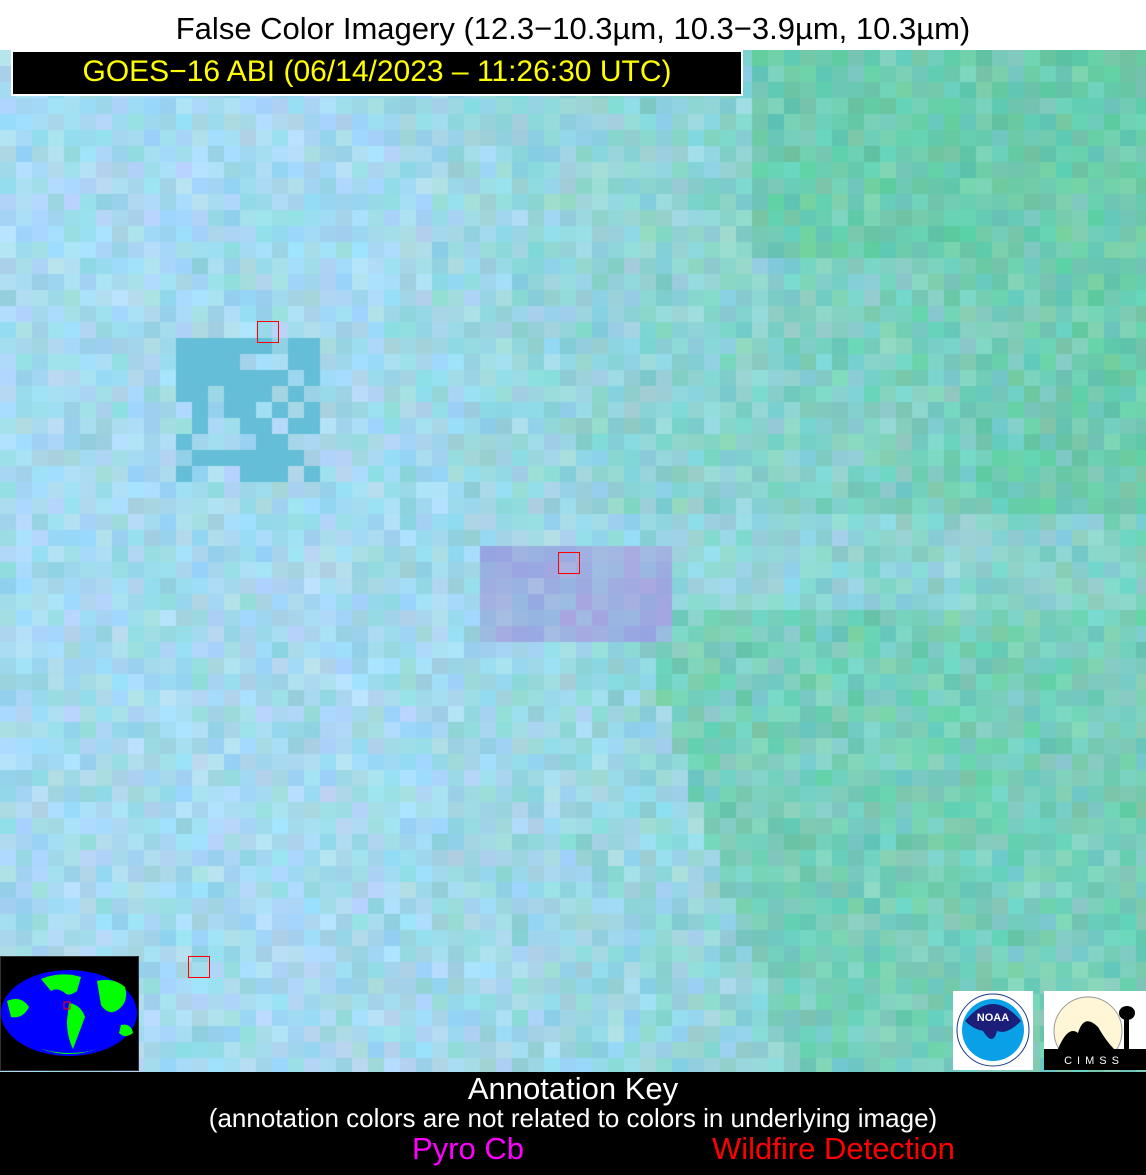 The width and height of the screenshot is (1146, 1175). What do you see at coordinates (833, 1148) in the screenshot?
I see `key-item-wildfire-detection: Wildfire Detection` at bounding box center [833, 1148].